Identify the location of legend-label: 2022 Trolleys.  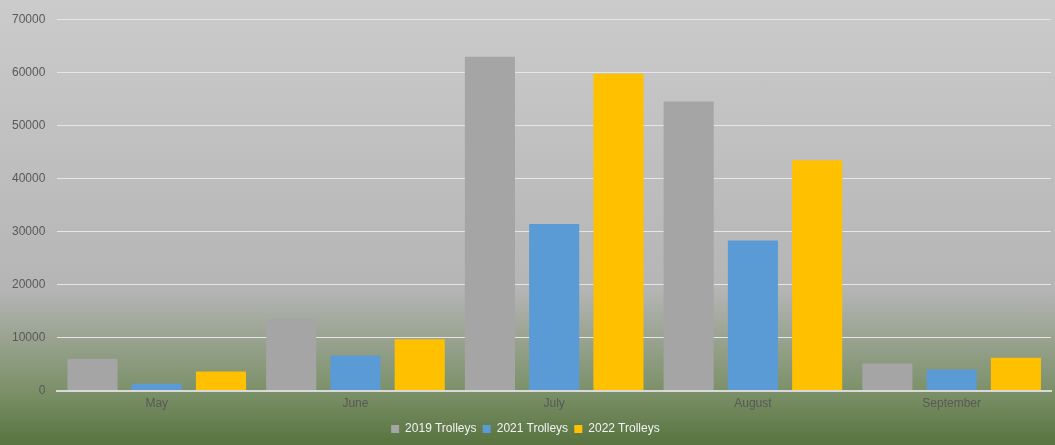
(624, 428).